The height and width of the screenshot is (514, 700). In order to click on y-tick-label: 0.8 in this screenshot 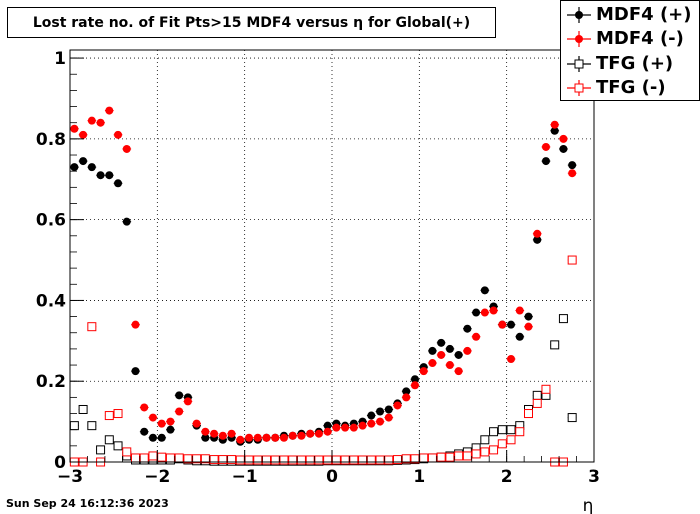, I will do `click(51, 140)`.